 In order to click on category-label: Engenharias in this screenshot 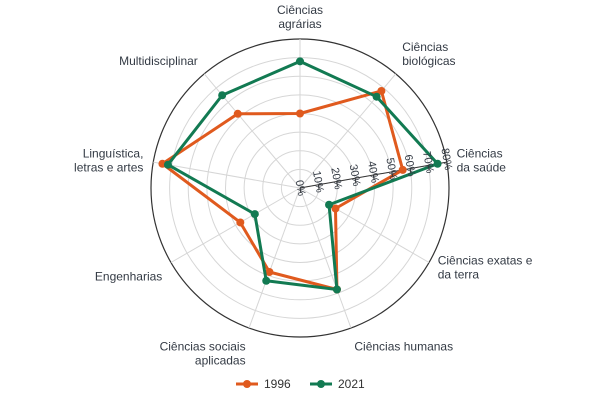, I will do `click(128, 277)`.